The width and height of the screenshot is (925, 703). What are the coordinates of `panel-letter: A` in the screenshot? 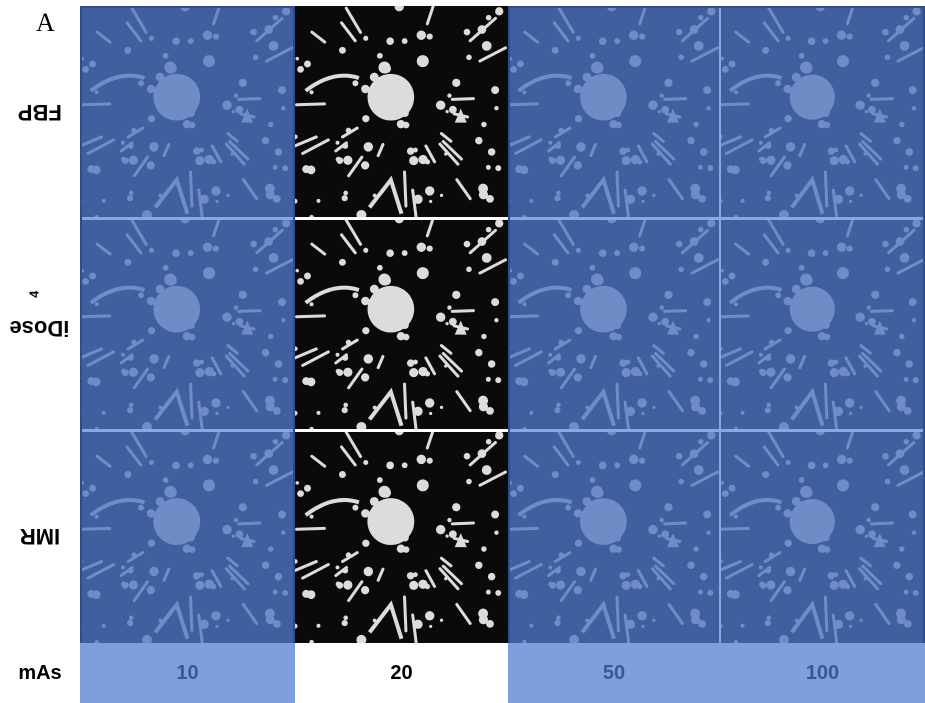 It's located at (45, 22).